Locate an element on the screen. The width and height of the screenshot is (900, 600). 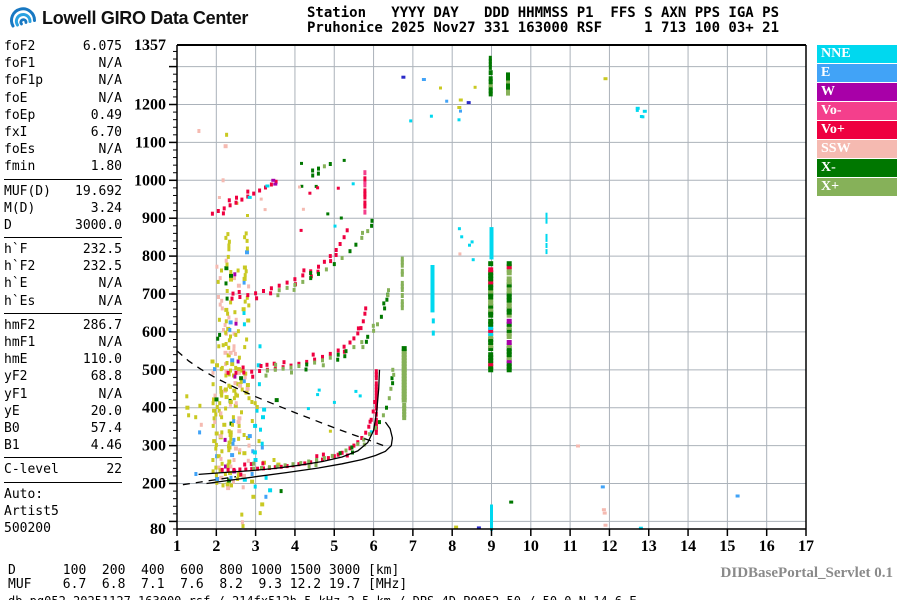
svg-text: 16 is located at coordinates (767, 546).